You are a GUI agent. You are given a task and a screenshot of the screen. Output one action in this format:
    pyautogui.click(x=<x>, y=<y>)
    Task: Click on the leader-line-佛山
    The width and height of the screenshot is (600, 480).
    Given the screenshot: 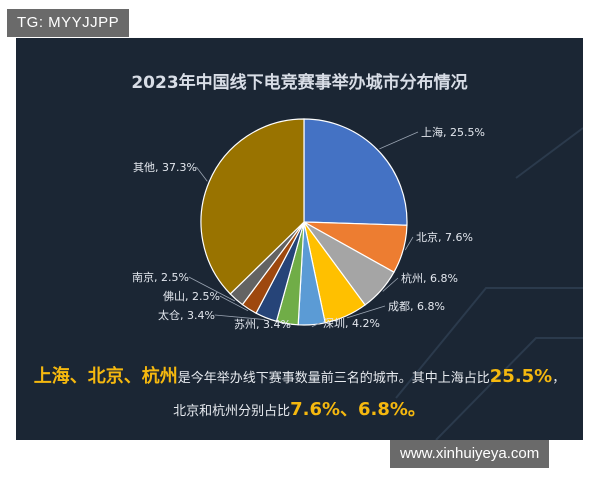 What is the action you would take?
    pyautogui.click(x=234, y=303)
    